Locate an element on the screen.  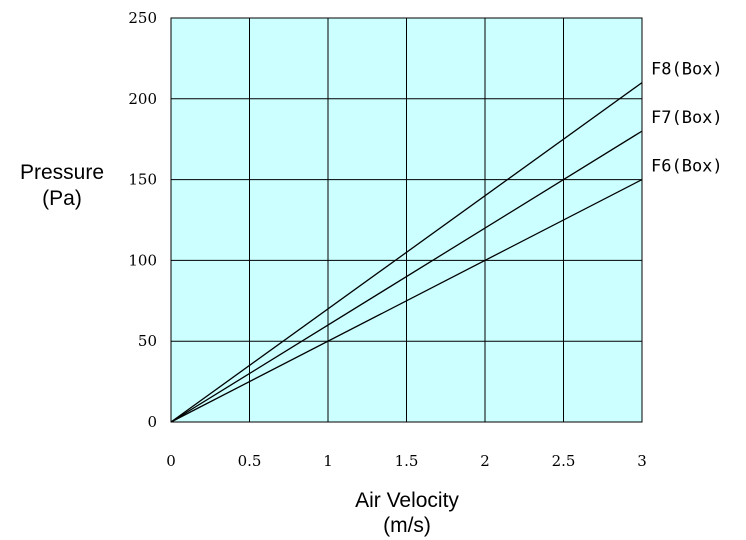
series-label: F6(Box) is located at coordinates (687, 167).